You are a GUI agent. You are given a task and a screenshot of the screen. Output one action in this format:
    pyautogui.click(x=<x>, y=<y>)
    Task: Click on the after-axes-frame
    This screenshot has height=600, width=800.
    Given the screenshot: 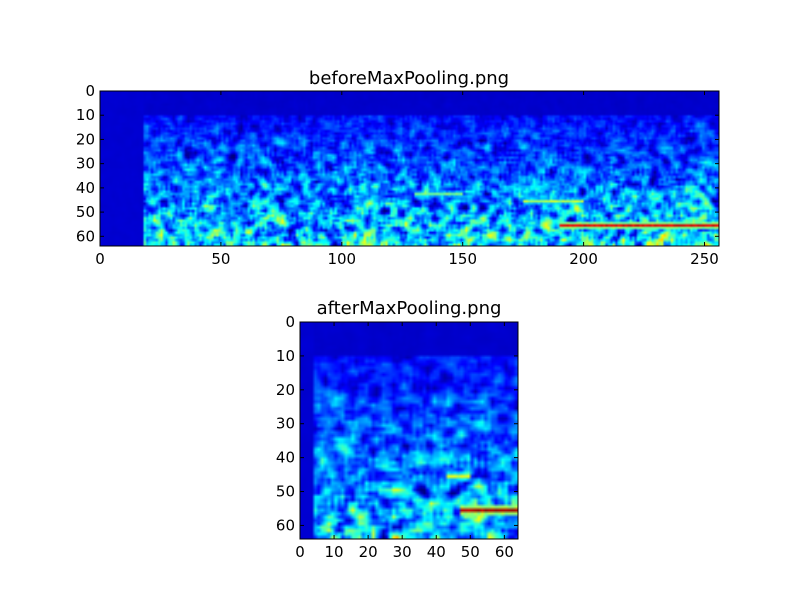 What is the action you would take?
    pyautogui.click(x=409, y=430)
    